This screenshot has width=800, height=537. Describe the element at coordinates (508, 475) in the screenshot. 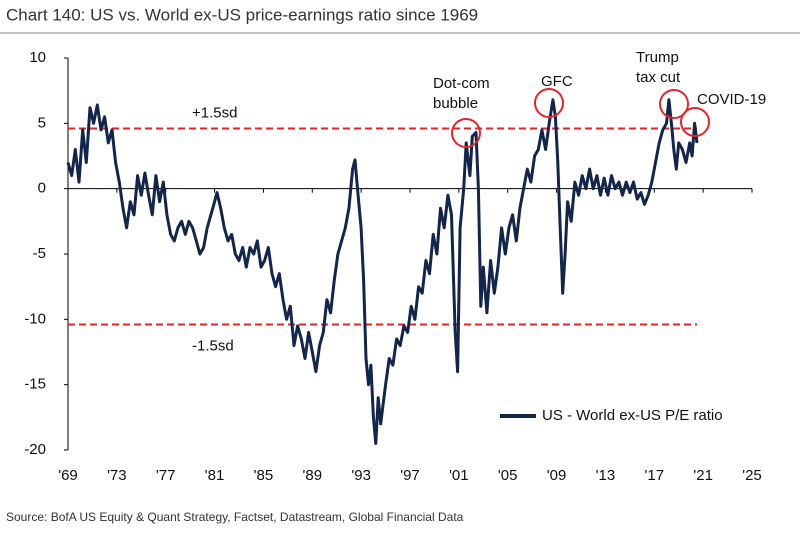

I see `x-tick-label: '05` at that location.